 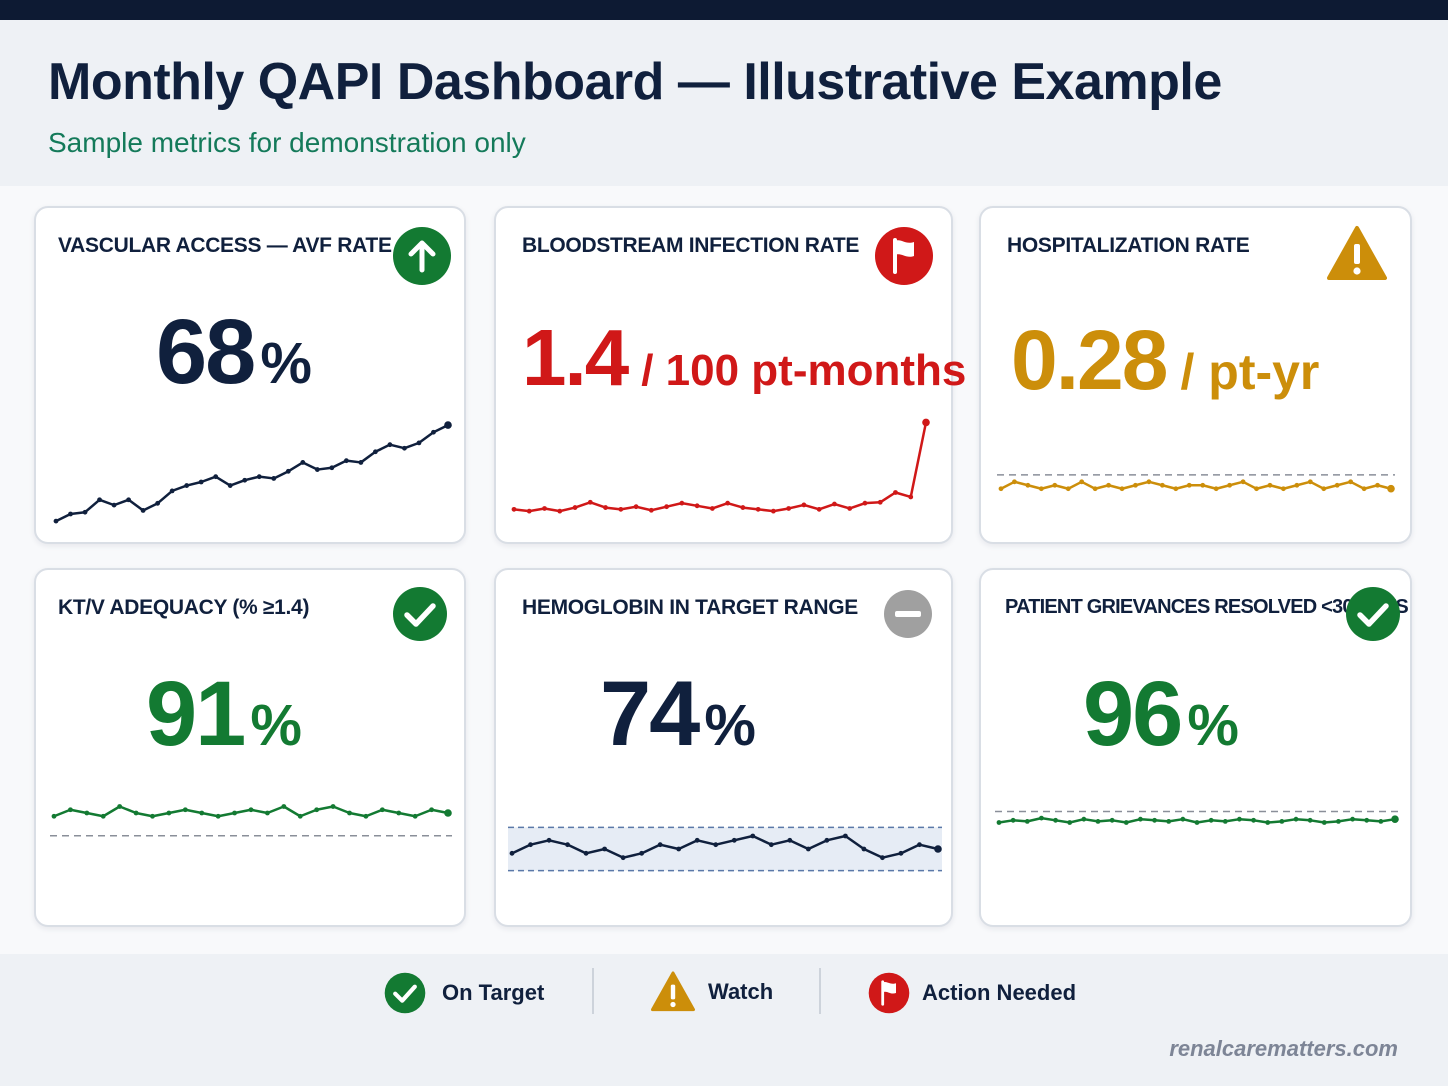 I want to click on metric-unit: / pt-yr, so click(x=1250, y=372).